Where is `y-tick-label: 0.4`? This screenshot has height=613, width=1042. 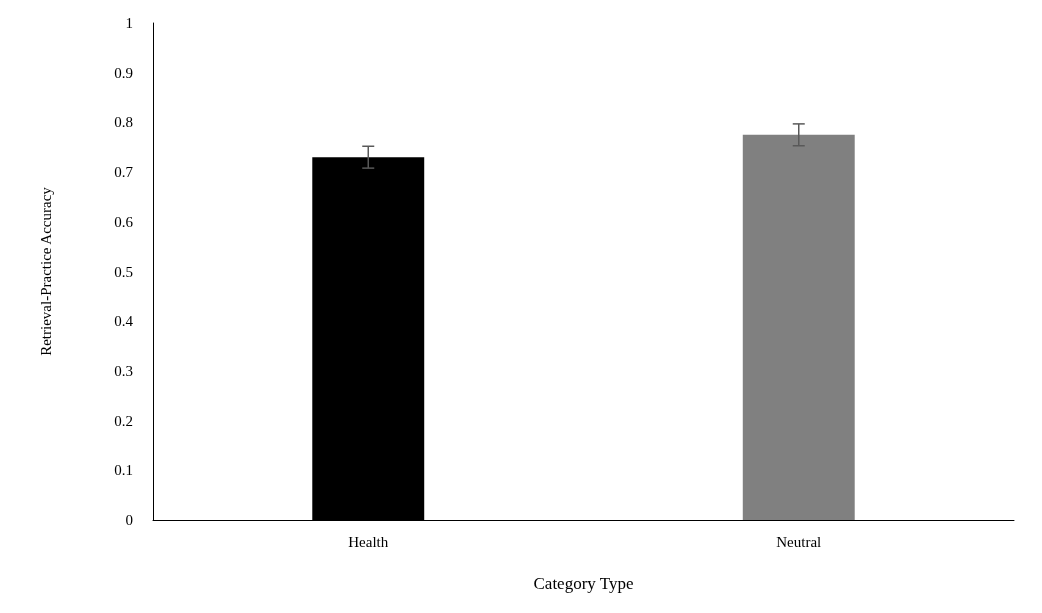 y-tick-label: 0.4 is located at coordinates (124, 321).